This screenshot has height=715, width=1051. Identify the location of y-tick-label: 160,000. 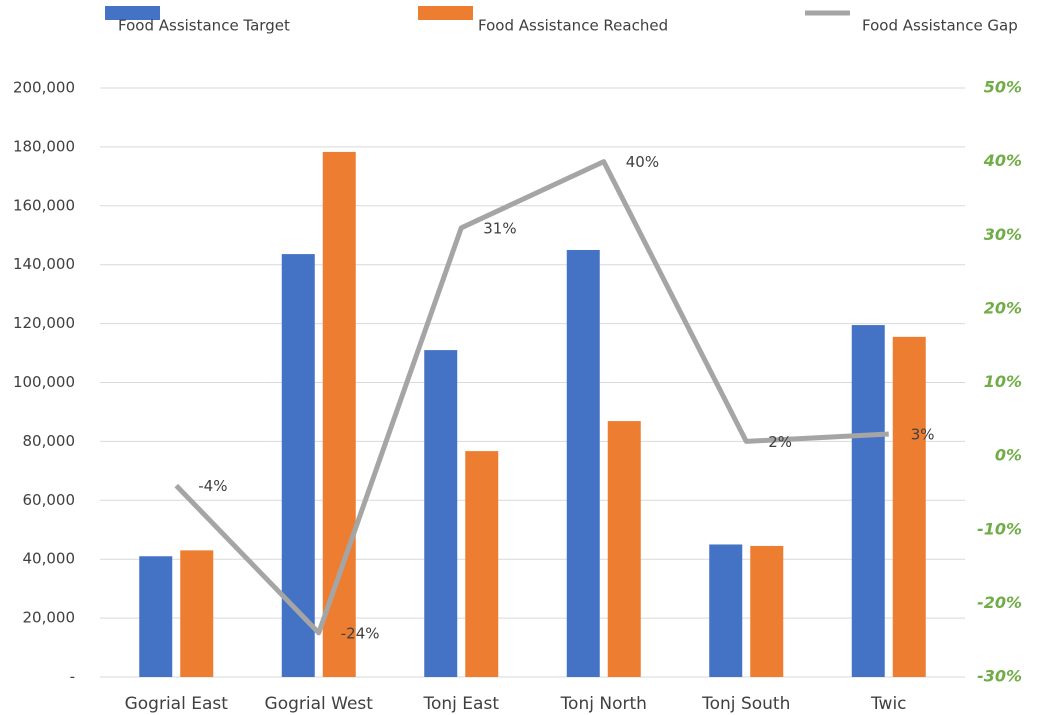
(44, 205).